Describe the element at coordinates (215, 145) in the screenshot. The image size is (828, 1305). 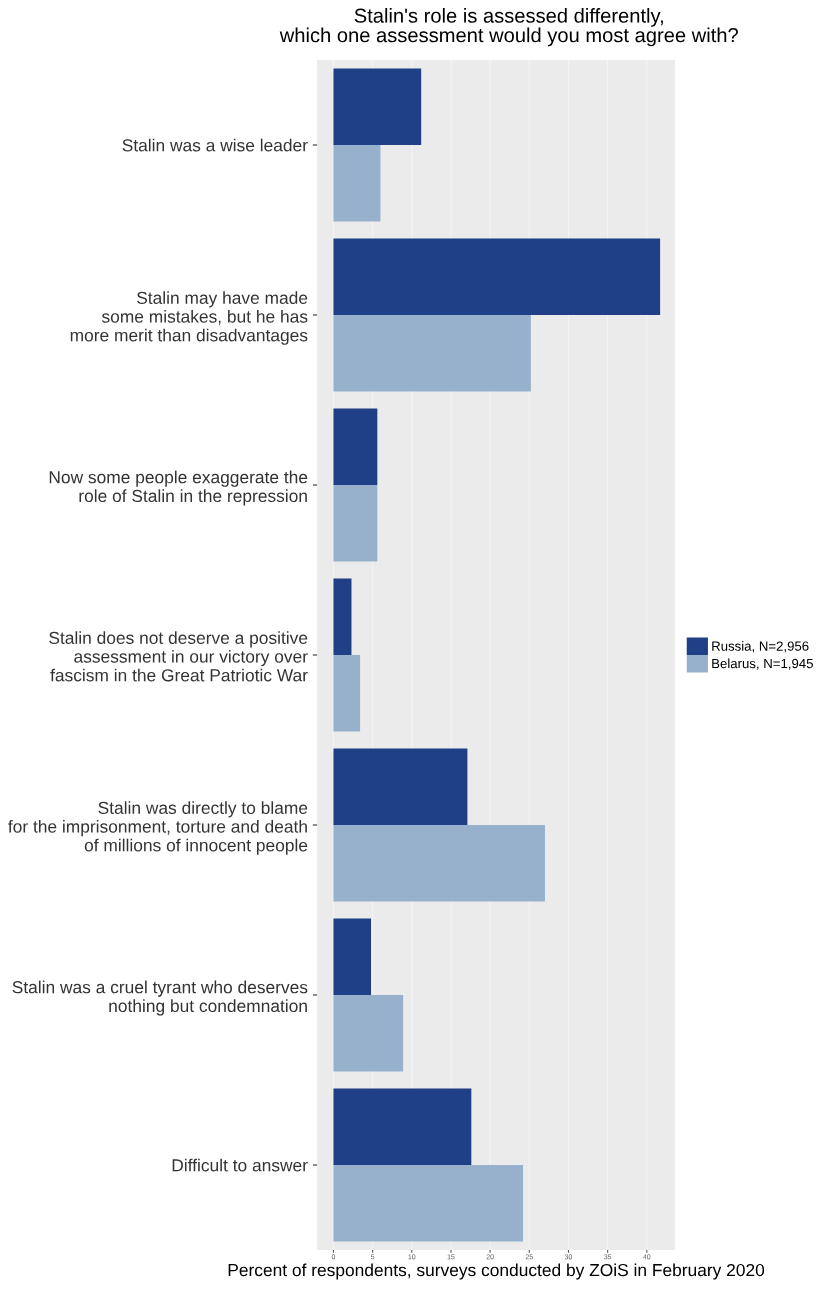
I see `y-tick-label: Stalin was a wise leader` at that location.